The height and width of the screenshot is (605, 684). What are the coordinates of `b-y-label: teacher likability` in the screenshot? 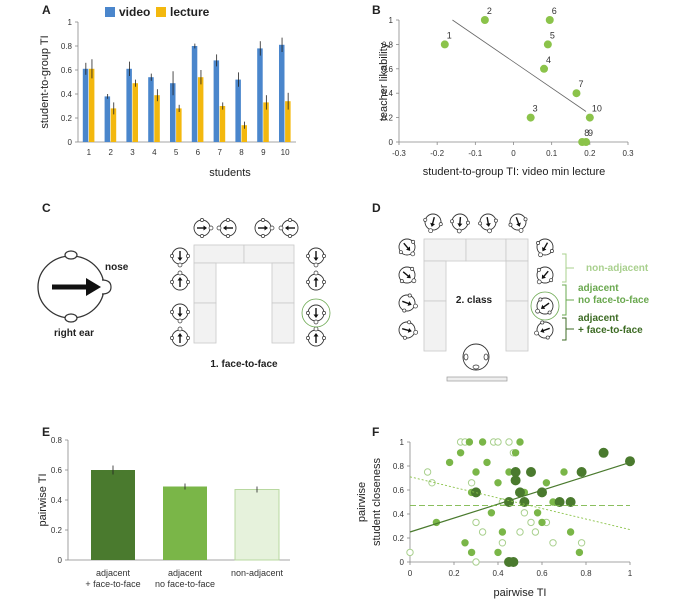 It's located at (384, 81).